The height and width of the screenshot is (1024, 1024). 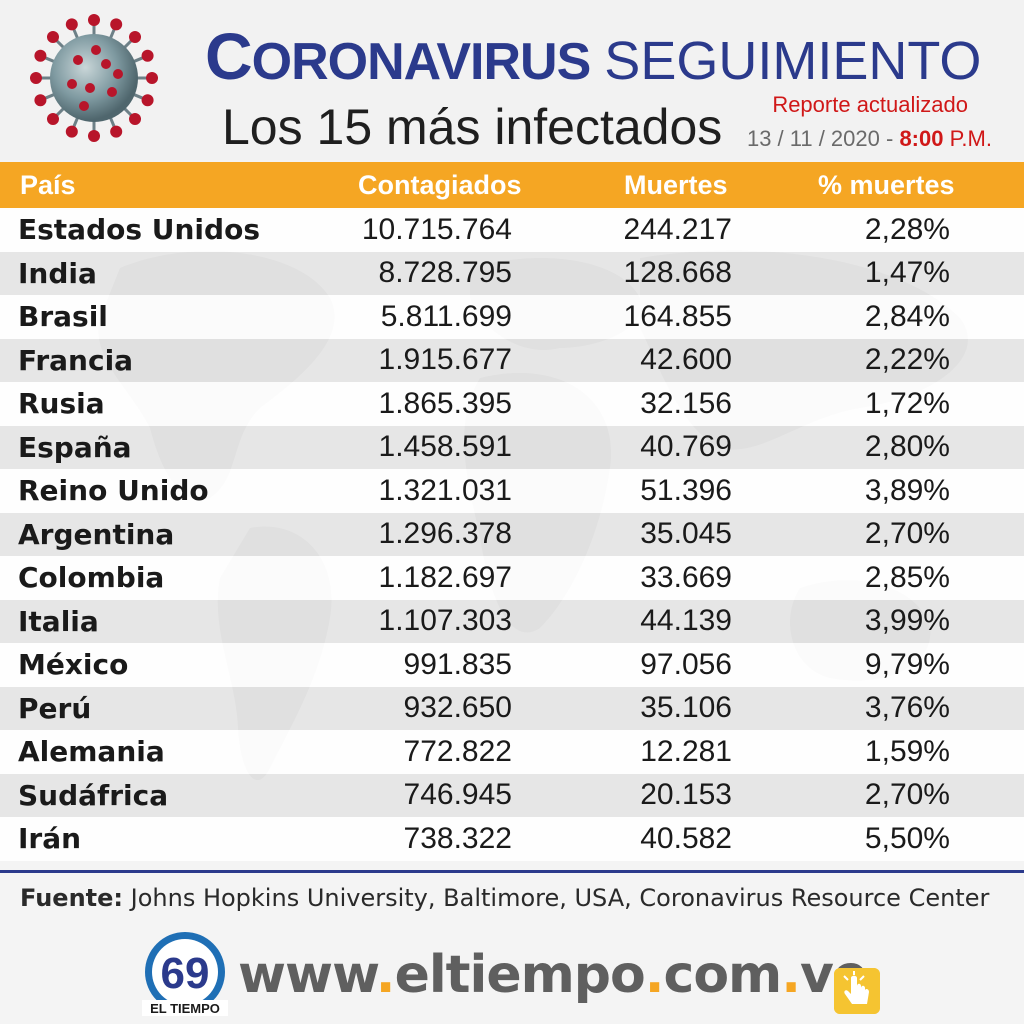 I want to click on pct-cell: 1,72%, so click(x=907, y=403).